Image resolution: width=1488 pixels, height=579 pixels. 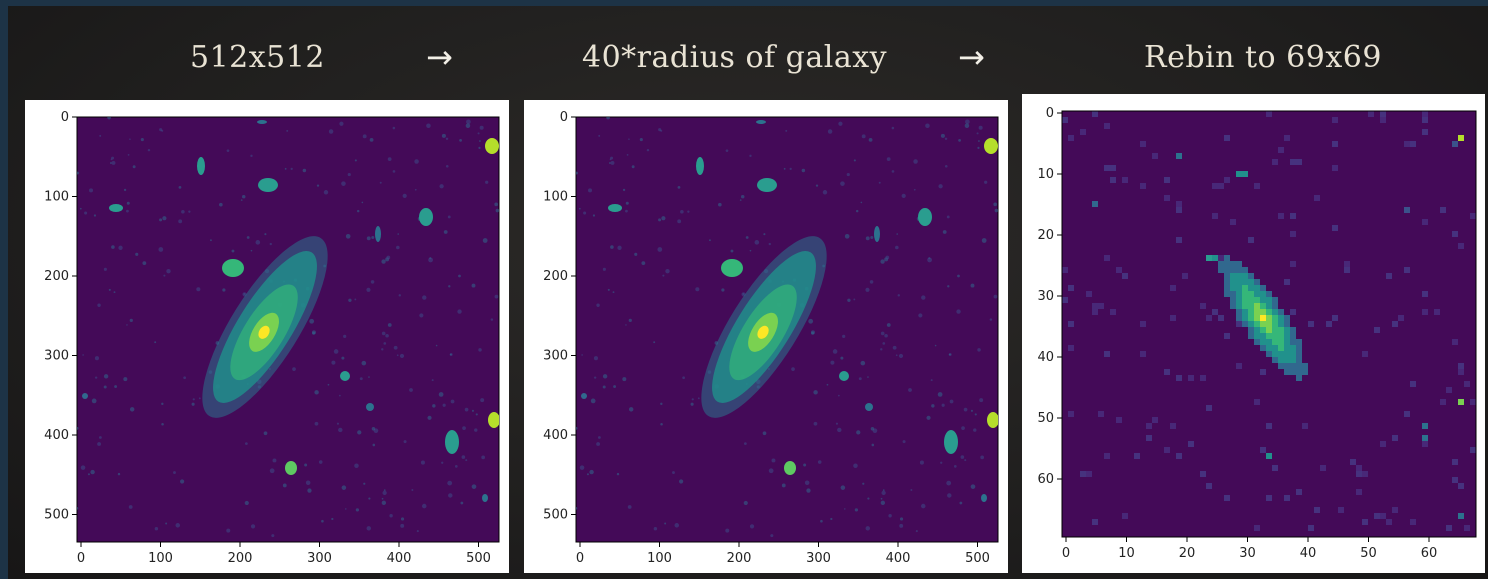 What do you see at coordinates (1126, 553) in the screenshot?
I see `x-tick-label: 10` at bounding box center [1126, 553].